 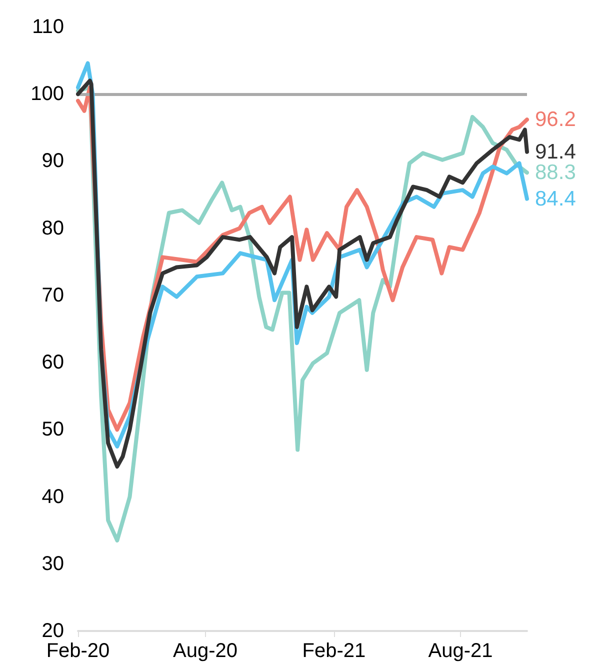 I want to click on y-tick-label: 100, so click(x=47, y=94).